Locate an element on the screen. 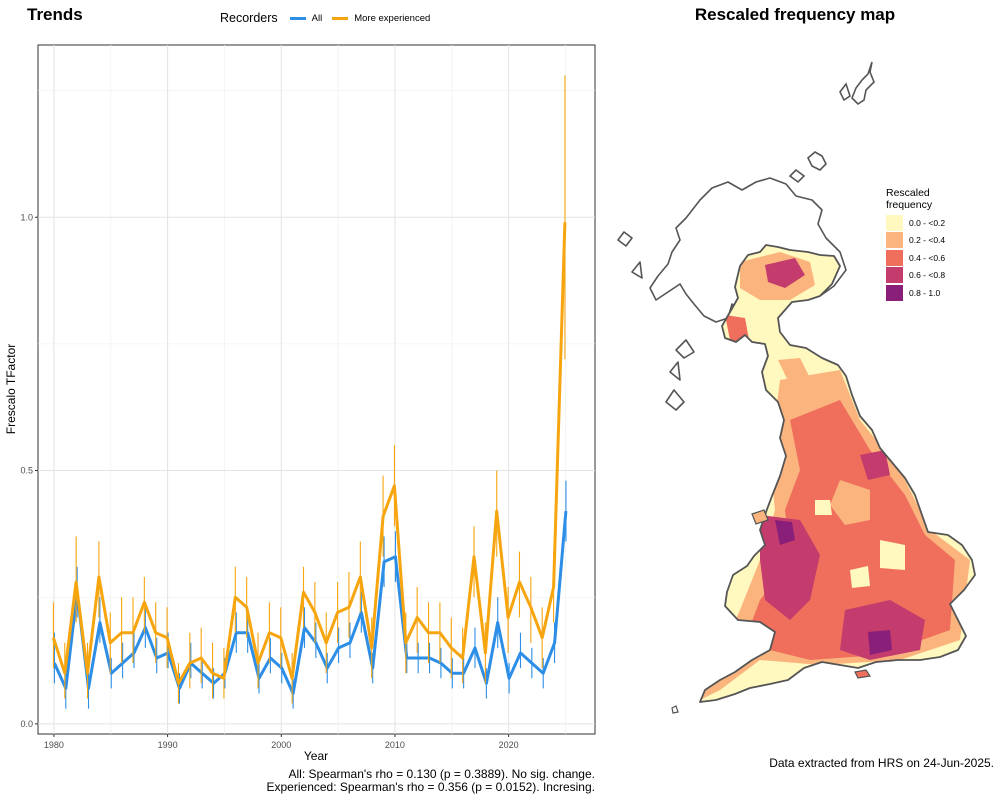 This screenshot has height=800, width=1000. map-legend-title-line1: Rescaled is located at coordinates (908, 193).